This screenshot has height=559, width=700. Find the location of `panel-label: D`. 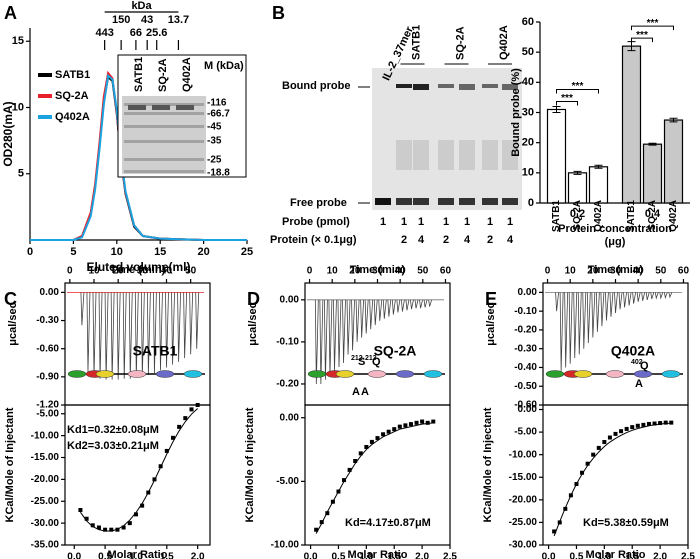

panel-label: D is located at coordinates (253, 299).